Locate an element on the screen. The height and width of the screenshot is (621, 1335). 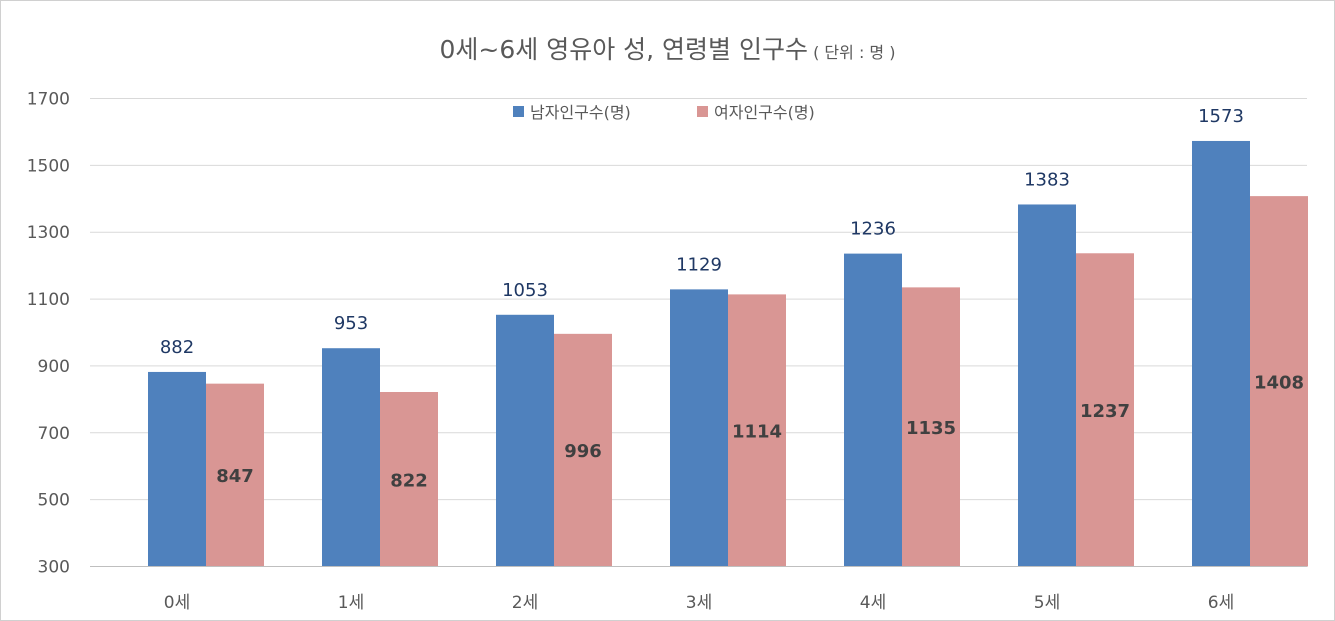
data-label-male: 1383 is located at coordinates (1047, 179).